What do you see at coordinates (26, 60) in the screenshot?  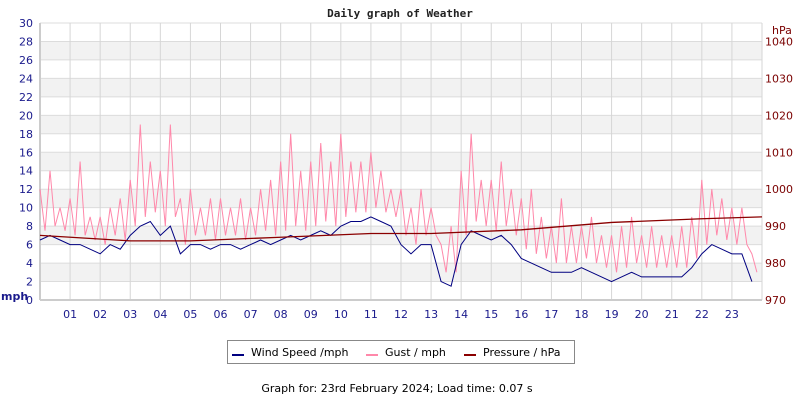 I see `y-tick-label-left: 26` at bounding box center [26, 60].